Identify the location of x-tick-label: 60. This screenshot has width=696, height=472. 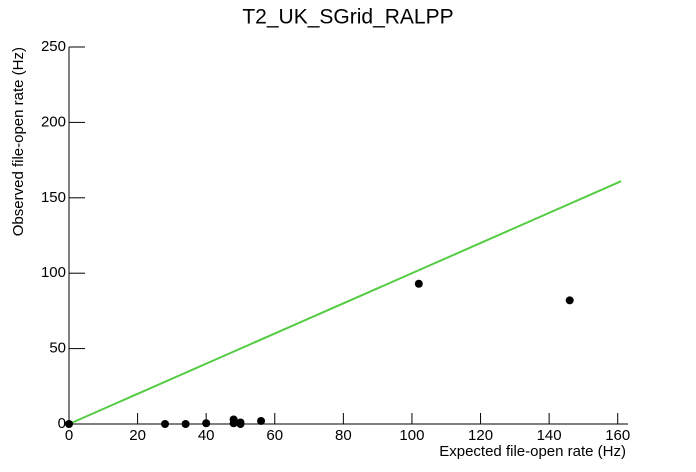
(274, 435).